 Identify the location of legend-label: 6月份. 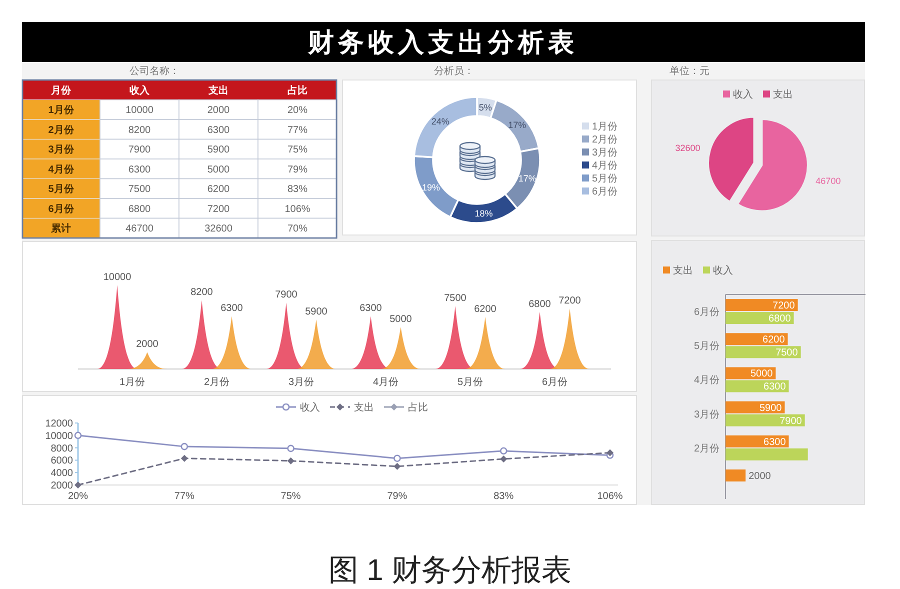
(605, 192).